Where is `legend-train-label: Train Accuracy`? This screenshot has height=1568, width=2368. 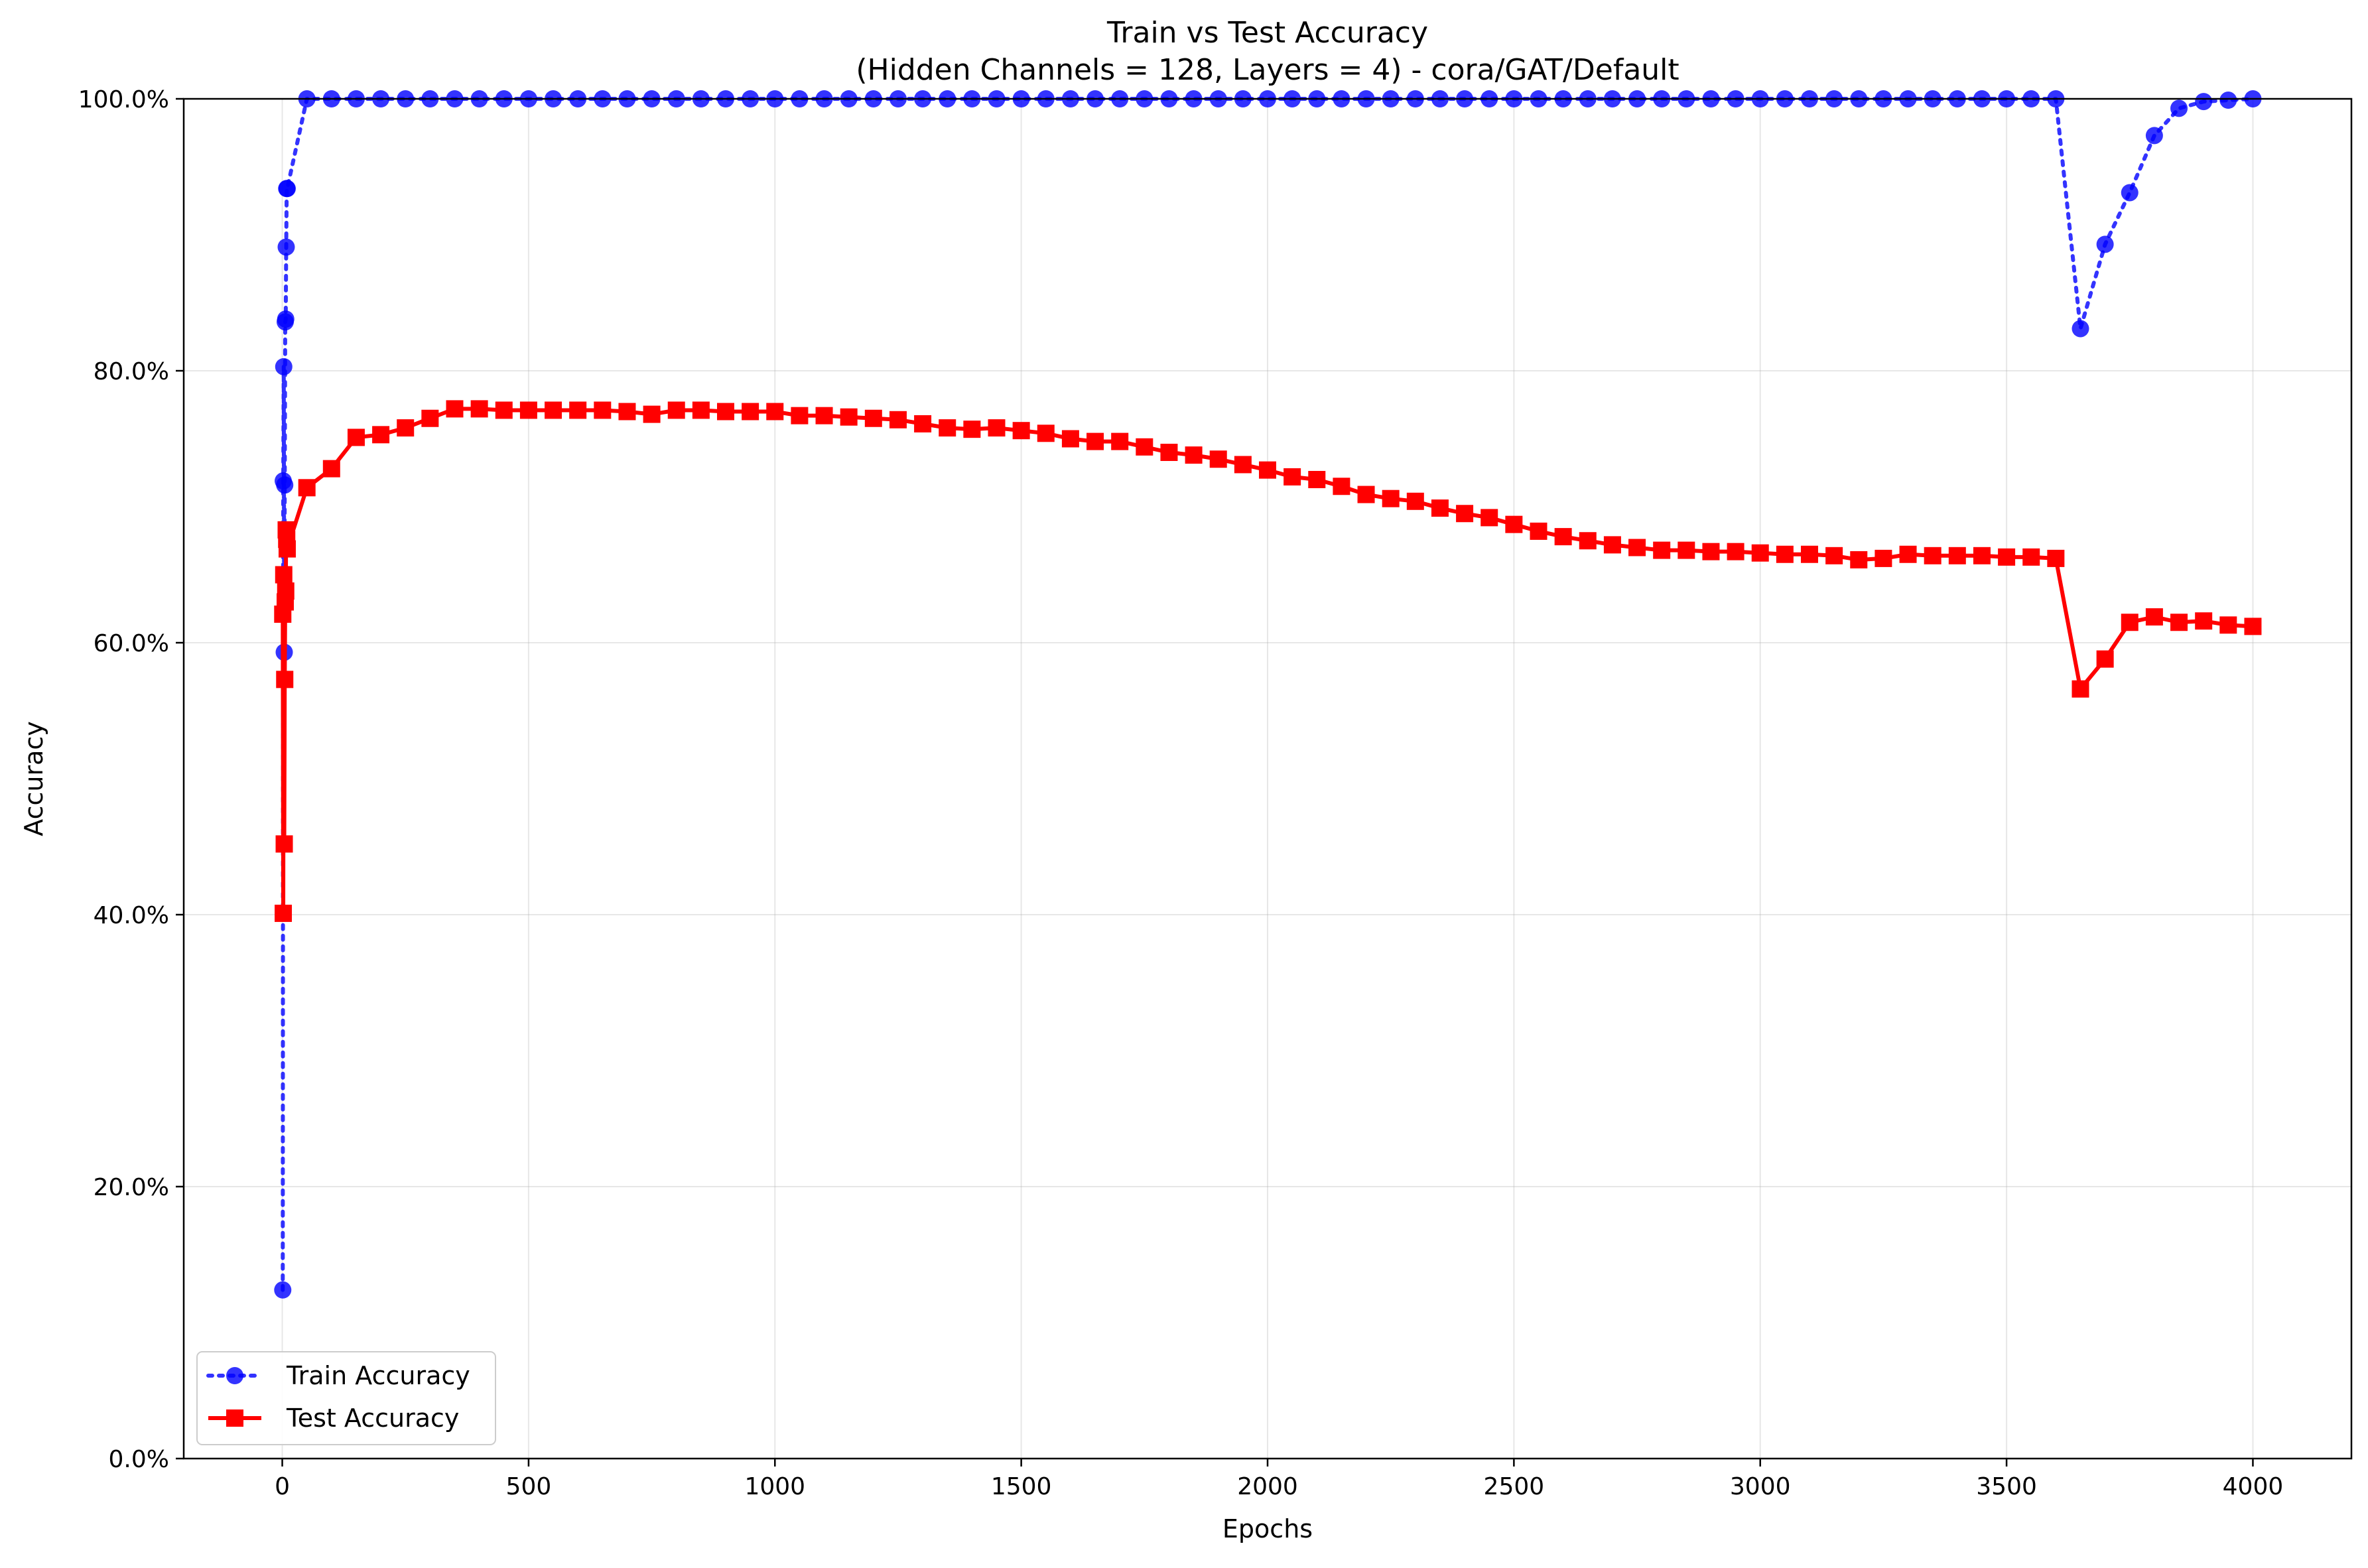
legend-train-label: Train Accuracy is located at coordinates (378, 1375).